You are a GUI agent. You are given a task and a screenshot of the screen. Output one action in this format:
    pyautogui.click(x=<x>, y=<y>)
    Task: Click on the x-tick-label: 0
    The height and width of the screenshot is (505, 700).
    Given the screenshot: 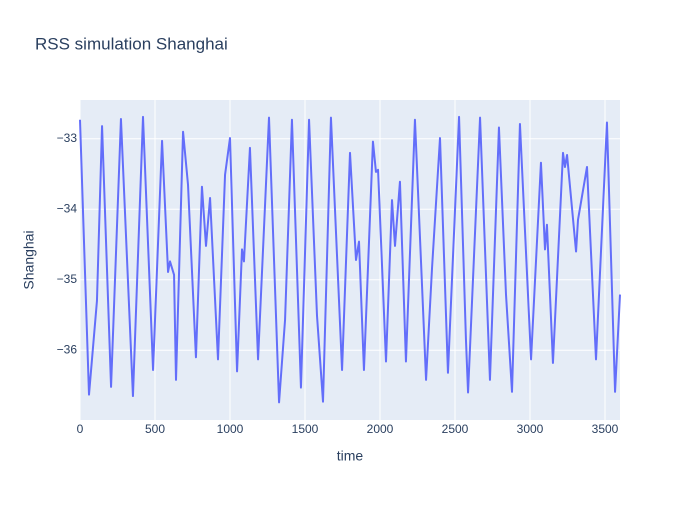 What is the action you would take?
    pyautogui.click(x=80, y=429)
    